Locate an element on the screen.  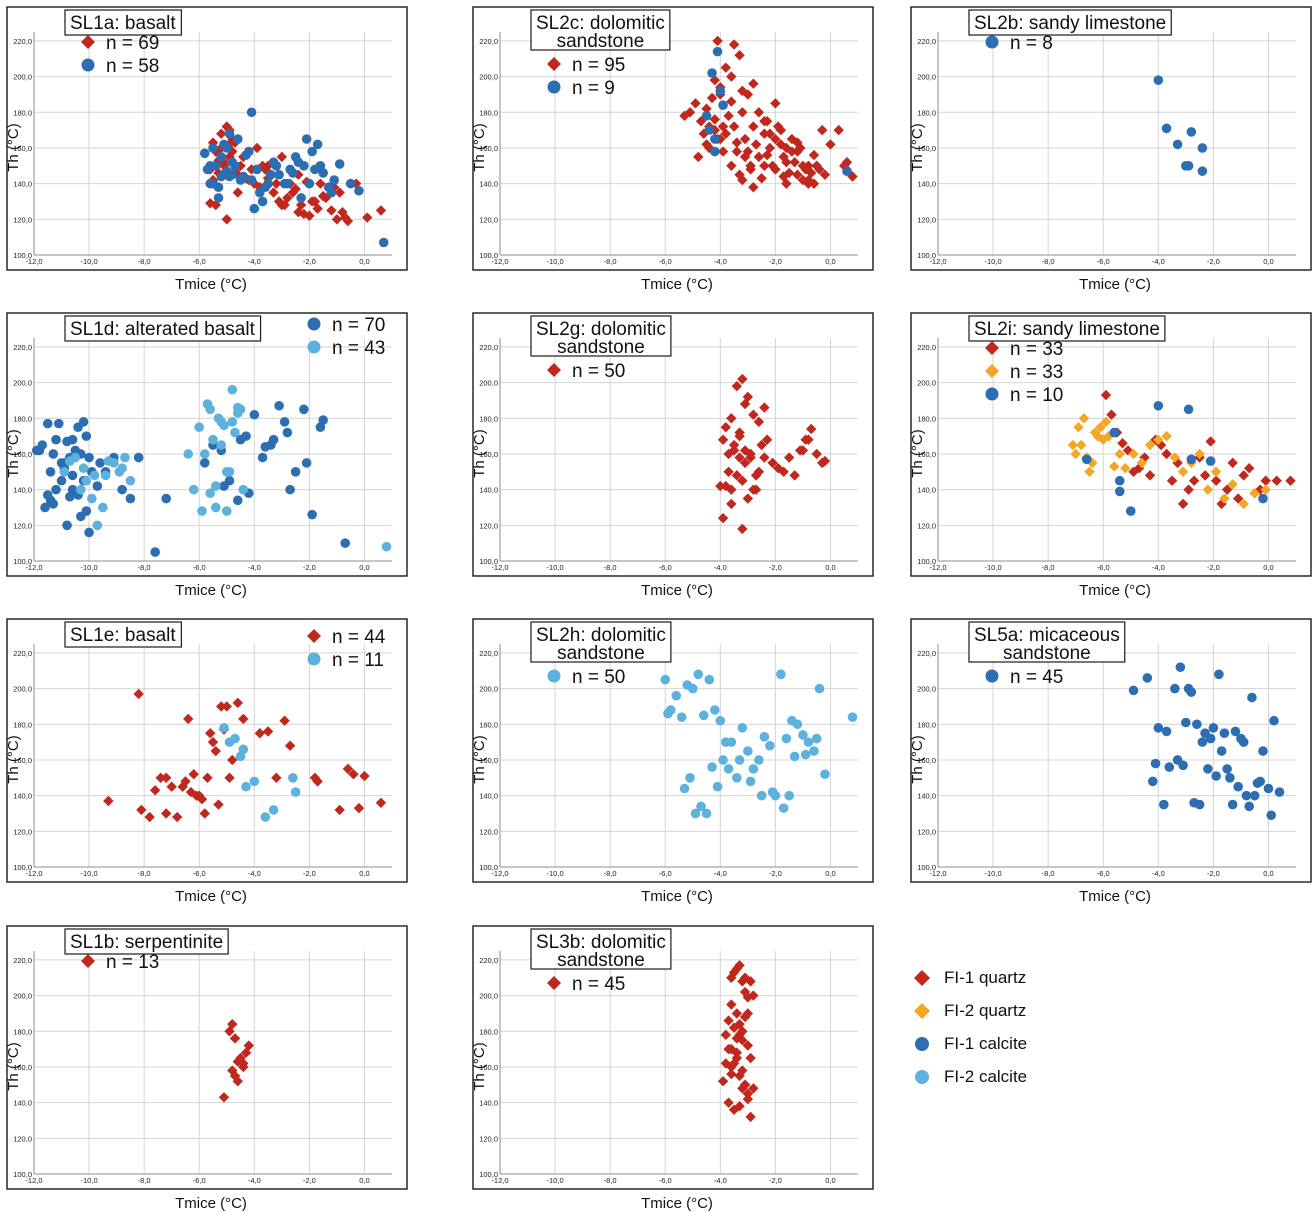
x-tick-label: -10,0 is located at coordinates (555, 1180).